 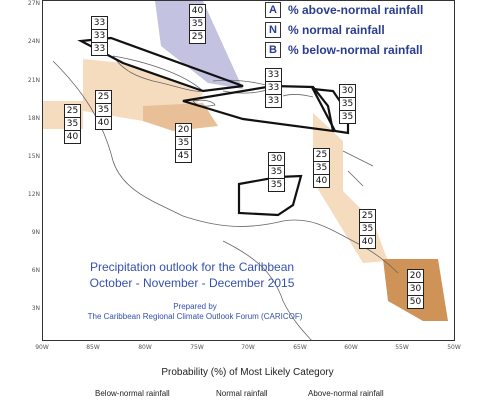 I want to click on probability-caption: Probability (%) of Most Likely Category, so click(x=247, y=372).